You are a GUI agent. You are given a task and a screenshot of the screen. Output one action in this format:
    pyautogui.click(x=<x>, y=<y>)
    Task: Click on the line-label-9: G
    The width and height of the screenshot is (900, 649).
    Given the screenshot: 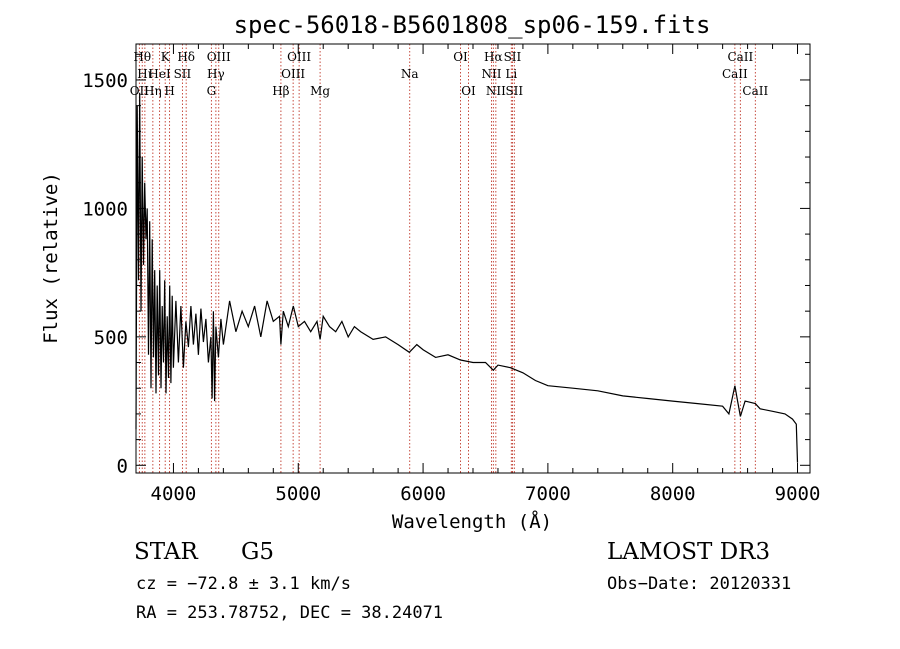 What is the action you would take?
    pyautogui.click(x=212, y=91)
    